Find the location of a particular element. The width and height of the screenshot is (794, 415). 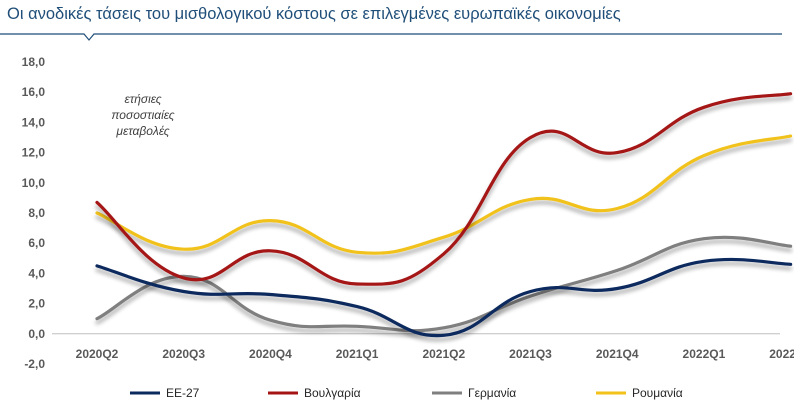

x-tick-label: 2020Q4 is located at coordinates (270, 354).